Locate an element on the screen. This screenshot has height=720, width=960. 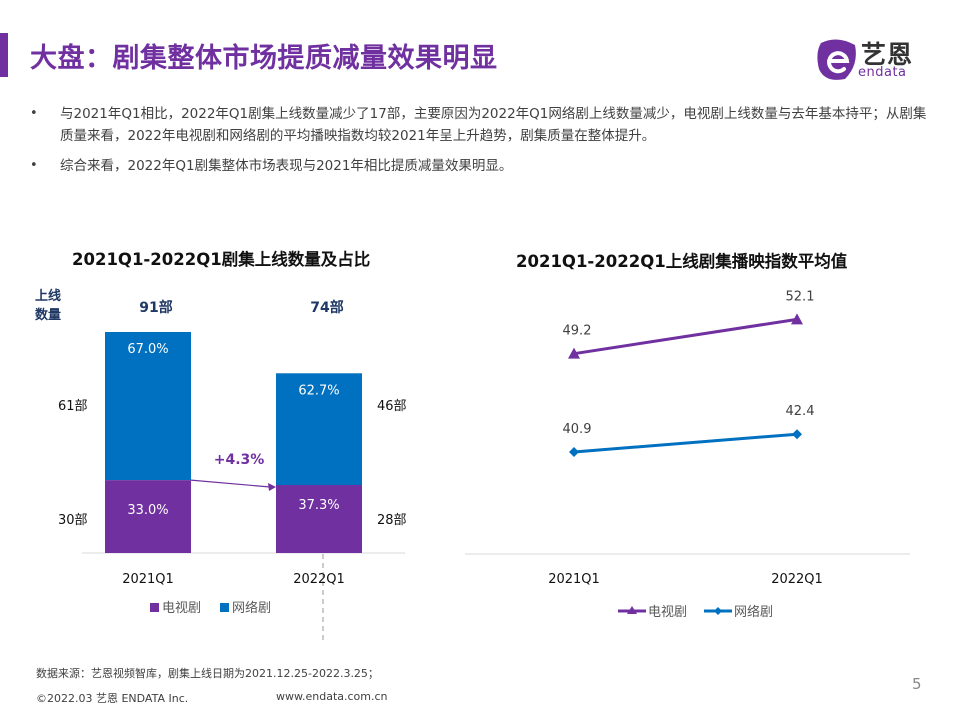
count-label-web-2021: 61部 is located at coordinates (73, 406).